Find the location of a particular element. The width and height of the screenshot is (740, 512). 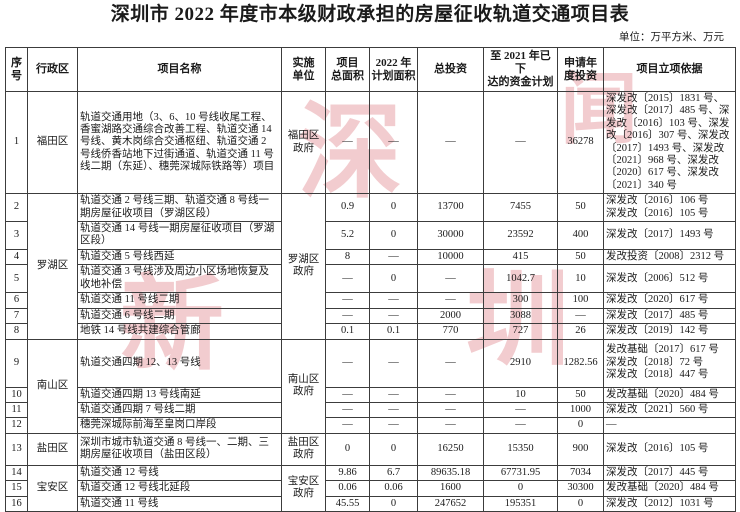

cell-allocated-funds: 727 is located at coordinates (520, 331).